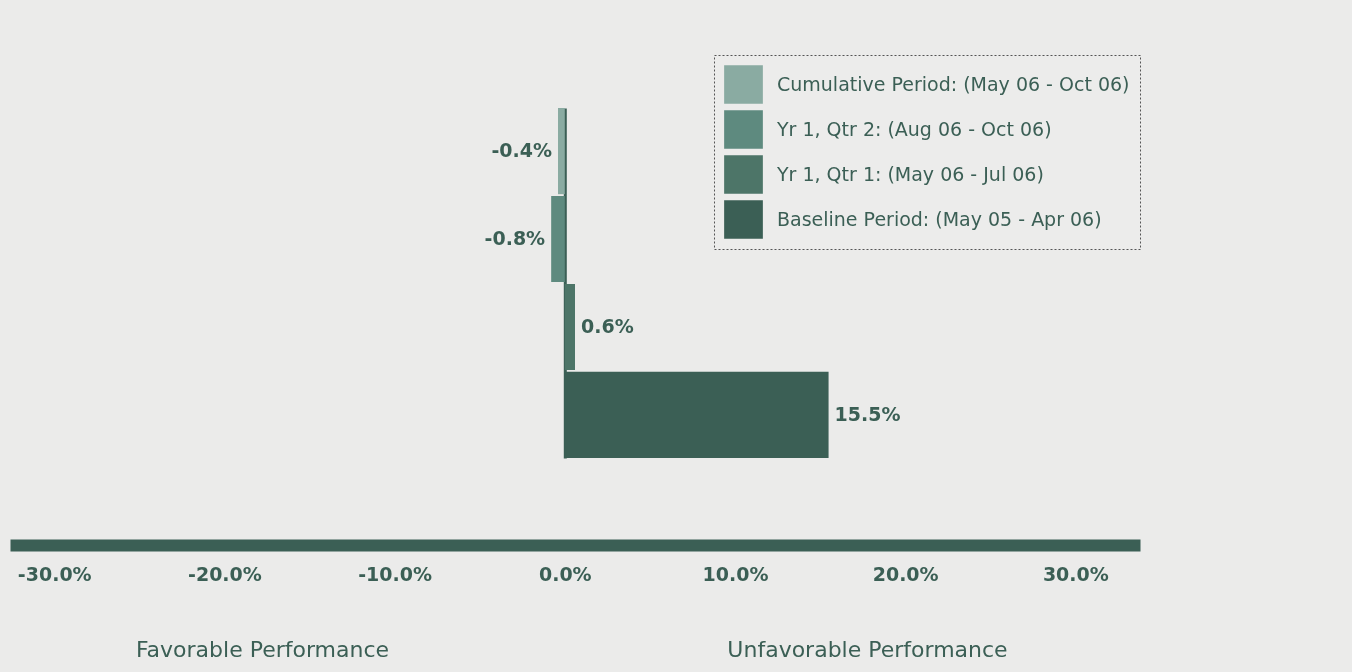 This screenshot has width=1352, height=672. I want to click on x-tick-label: 0.0%, so click(565, 573).